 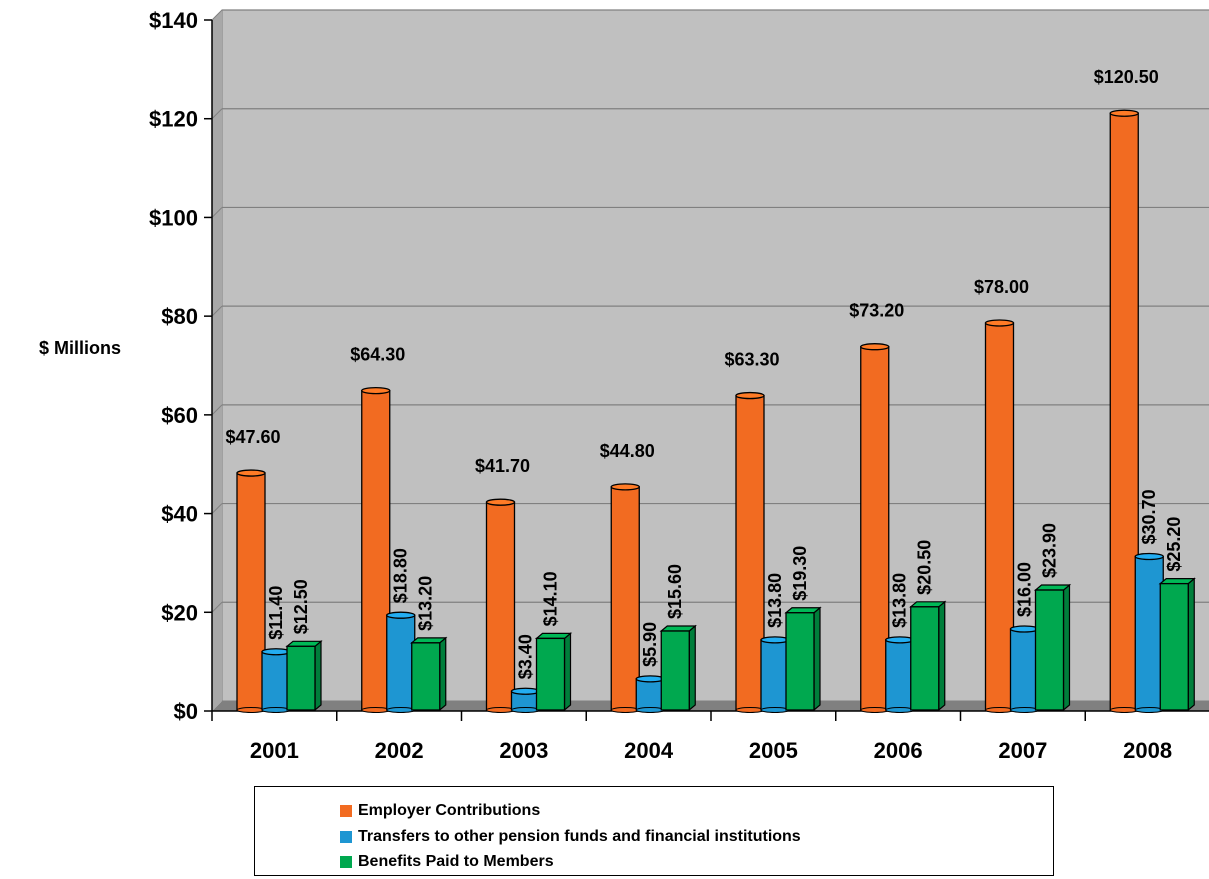 What do you see at coordinates (1177, 644) in the screenshot?
I see `bar-benefits-2008` at bounding box center [1177, 644].